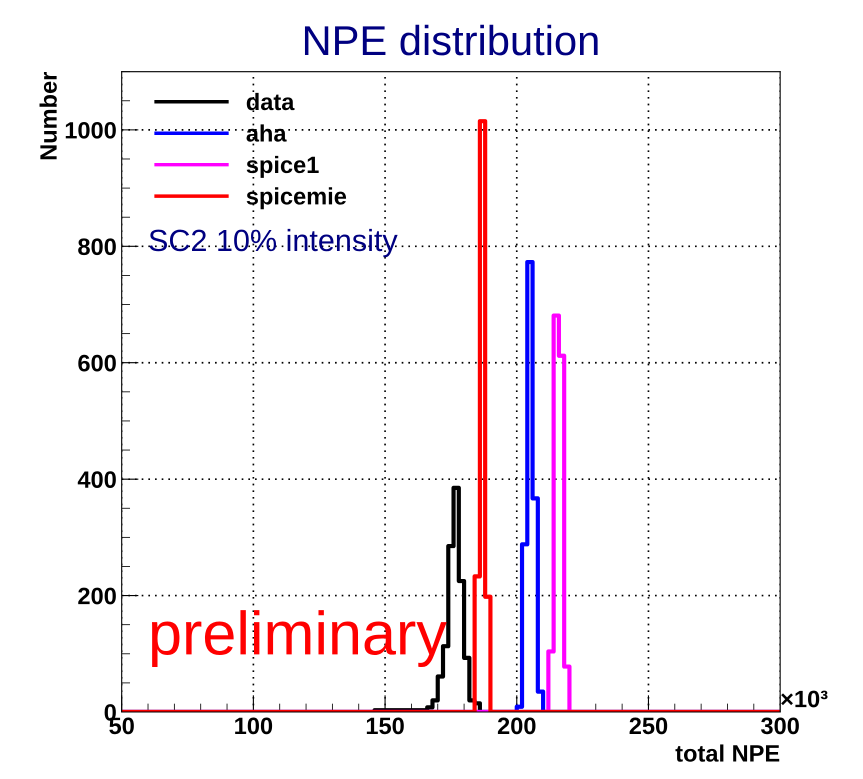 This screenshot has height=779, width=863. Describe the element at coordinates (266, 133) in the screenshot. I see `legend-label: aha` at that location.